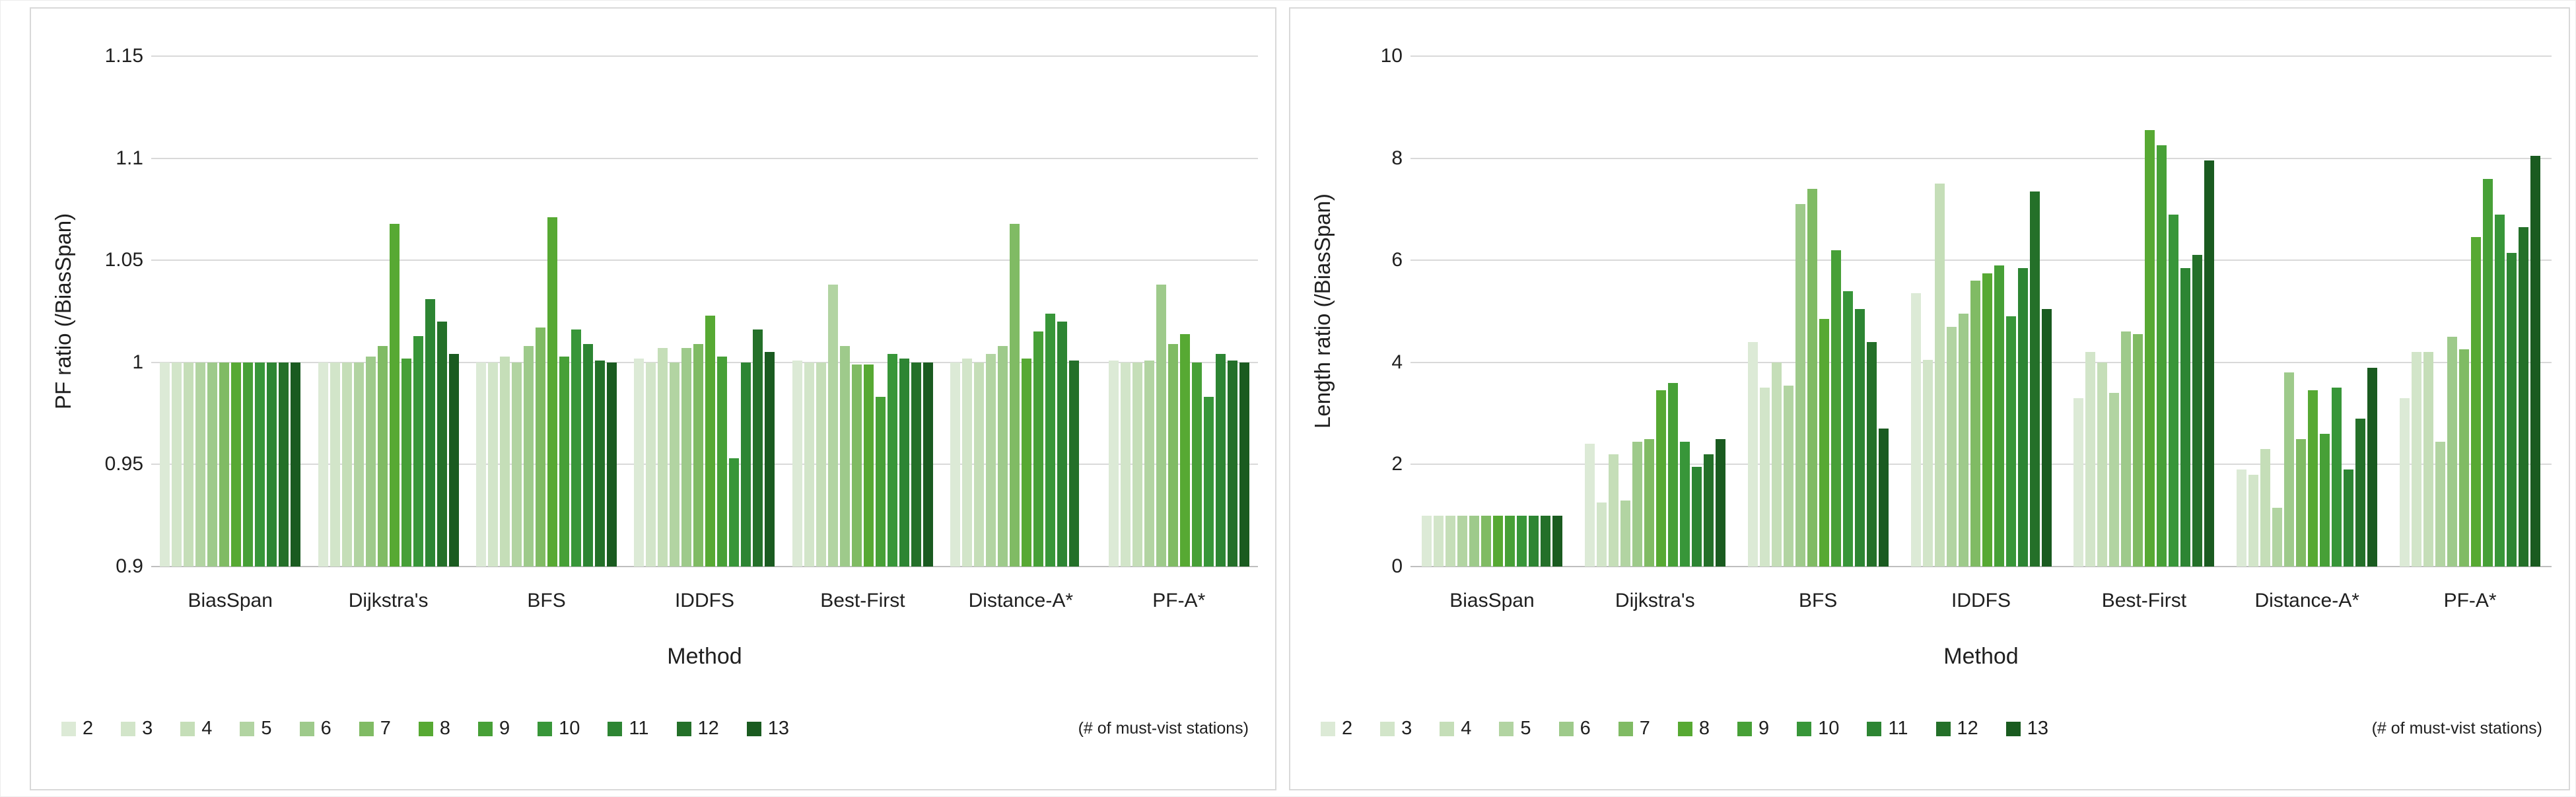  What do you see at coordinates (1021, 311) in the screenshot?
I see `bar-group-distance-a-` at bounding box center [1021, 311].